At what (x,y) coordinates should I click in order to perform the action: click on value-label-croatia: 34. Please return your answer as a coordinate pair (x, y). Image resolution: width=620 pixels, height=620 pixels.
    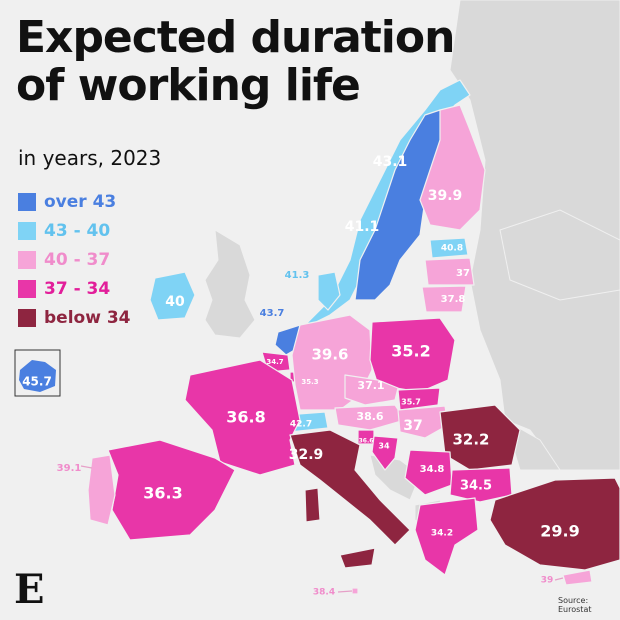
    Looking at the image, I should click on (384, 446).